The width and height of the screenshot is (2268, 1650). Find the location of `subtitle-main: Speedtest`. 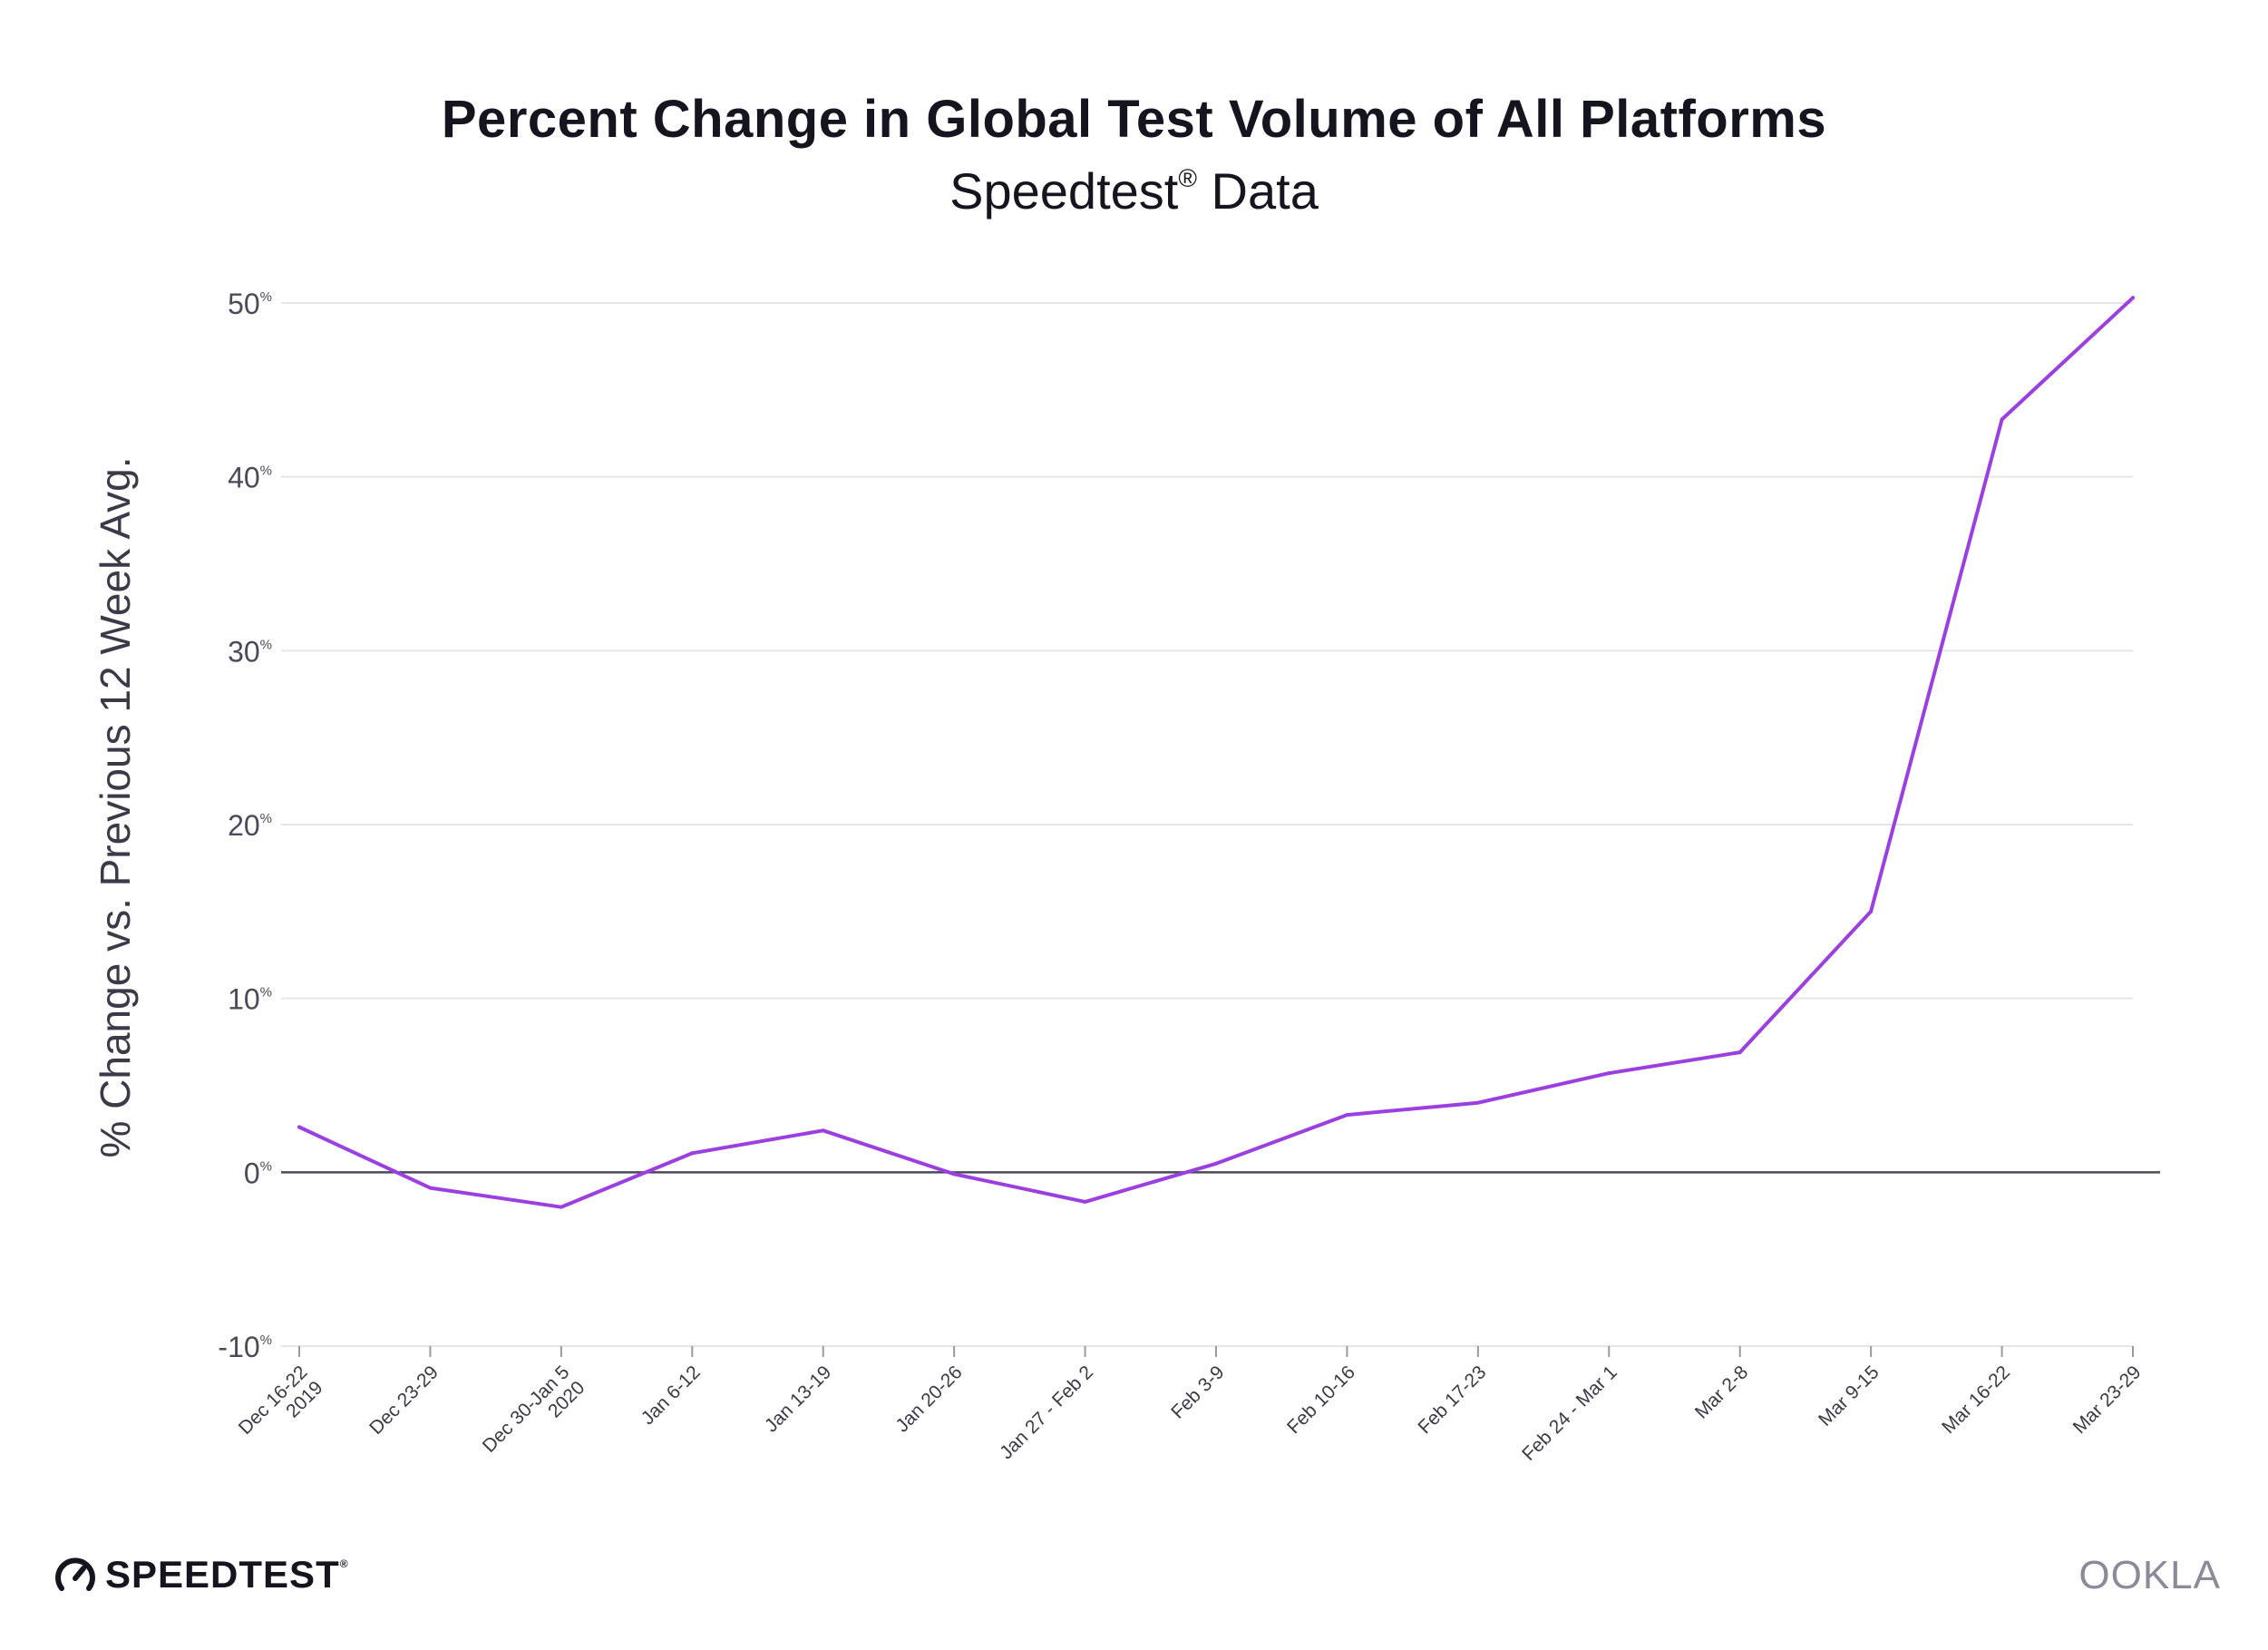

subtitle-main: Speedtest is located at coordinates (1064, 191).